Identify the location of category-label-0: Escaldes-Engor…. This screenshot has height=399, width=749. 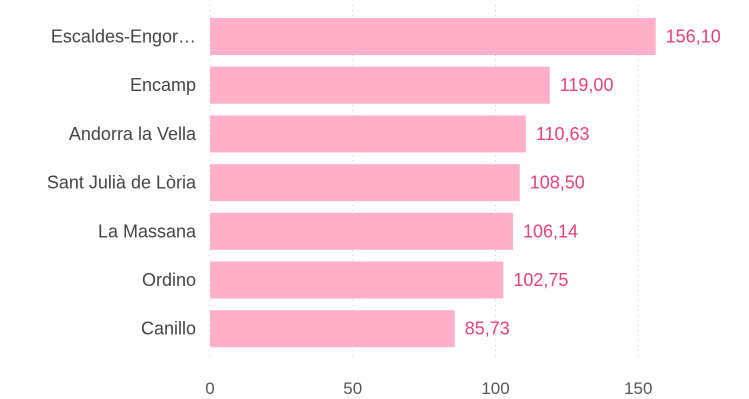
(123, 37).